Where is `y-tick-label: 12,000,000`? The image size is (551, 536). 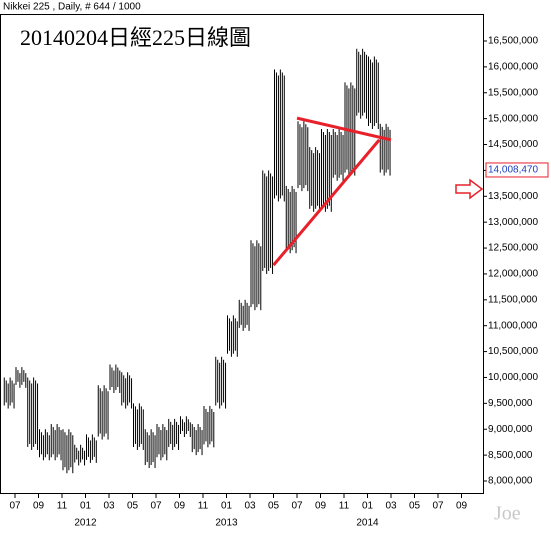
y-tick-label: 12,000,000 is located at coordinates (513, 274).